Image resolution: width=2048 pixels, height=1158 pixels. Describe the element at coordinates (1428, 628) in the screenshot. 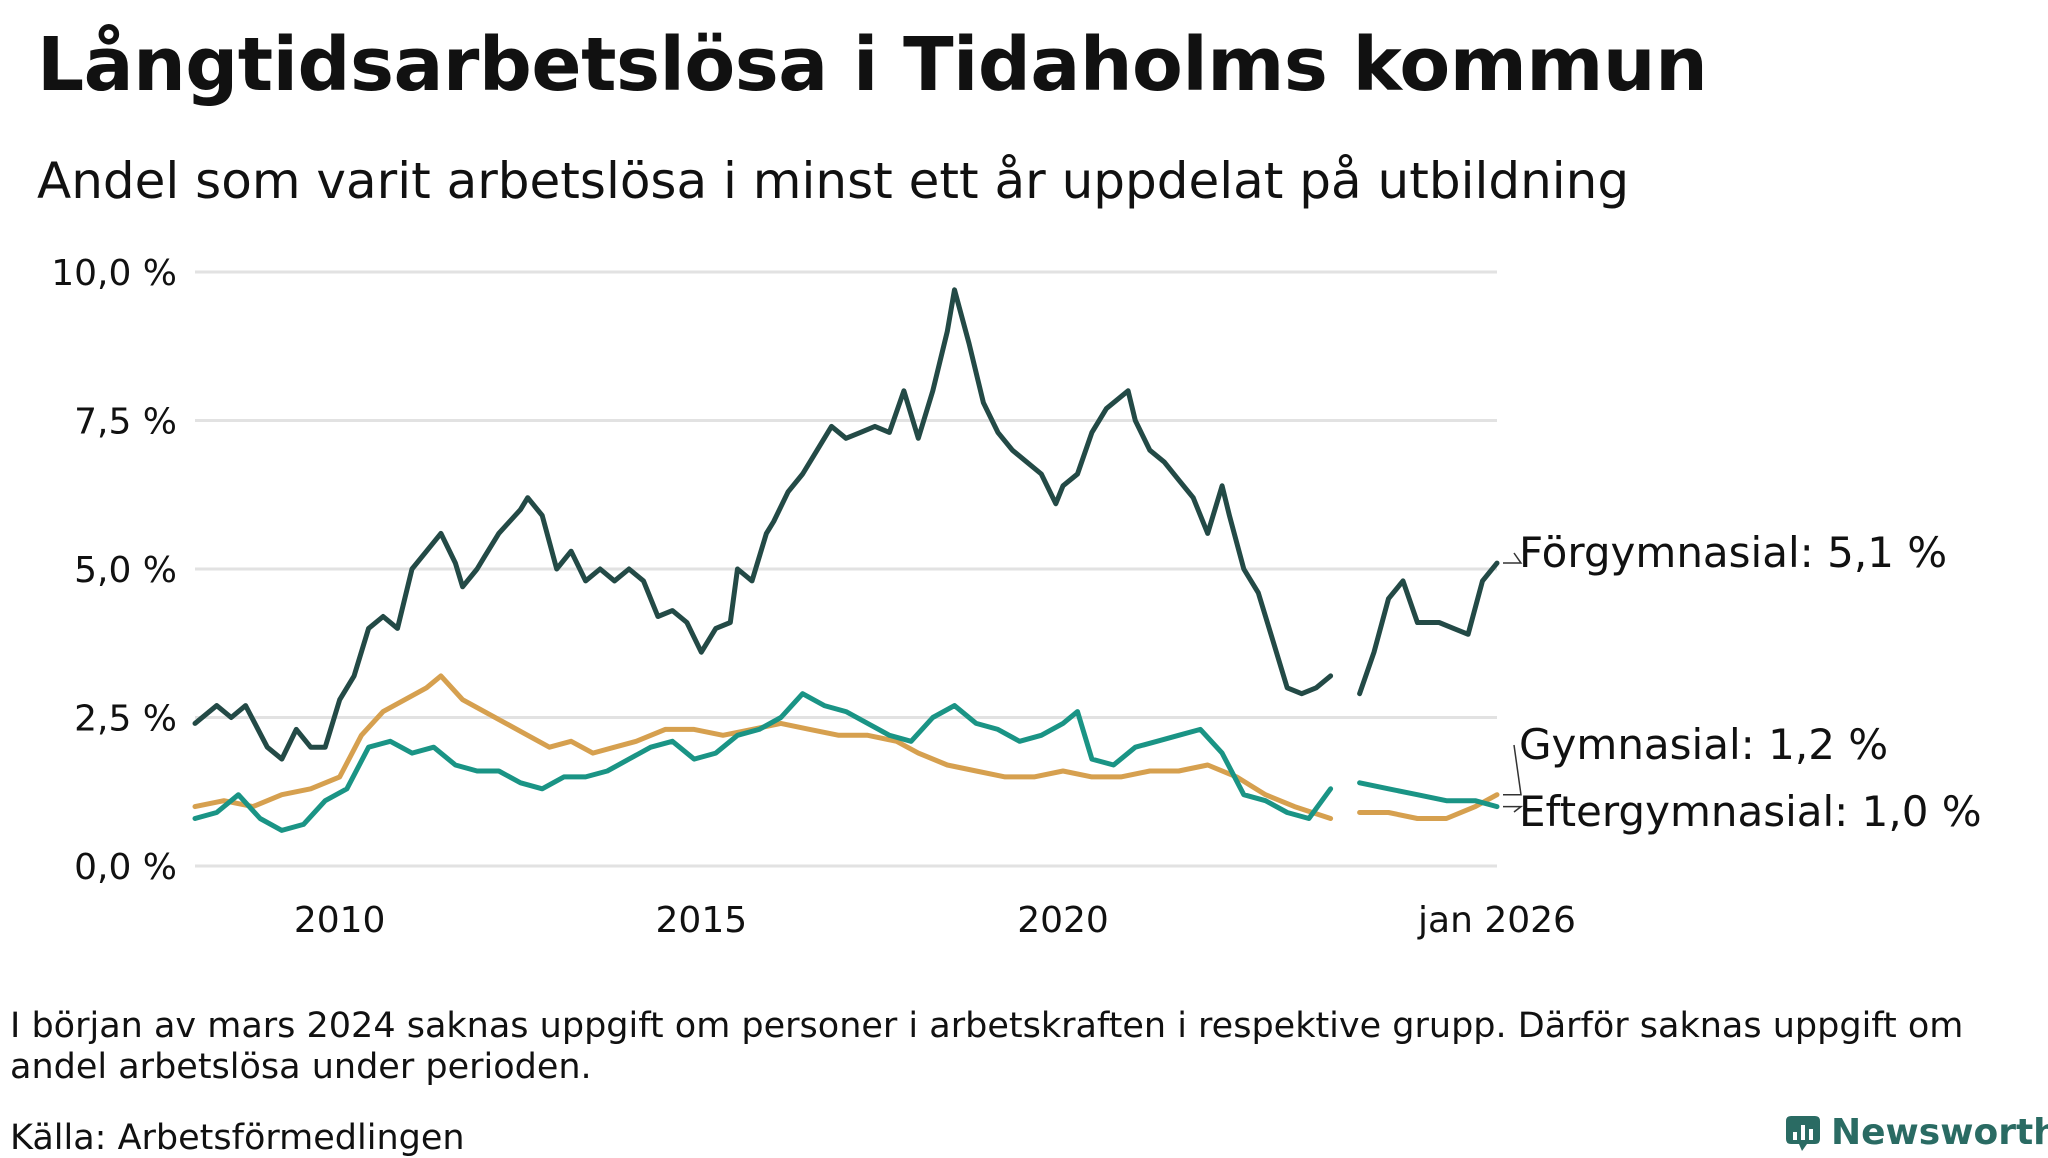

I see `series-line-förgymnasial` at that location.